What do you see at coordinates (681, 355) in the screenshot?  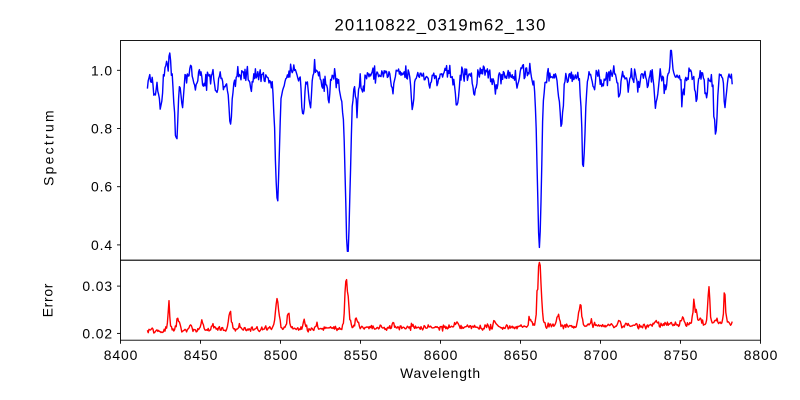 I see `svg-text: 8750` at bounding box center [681, 355].